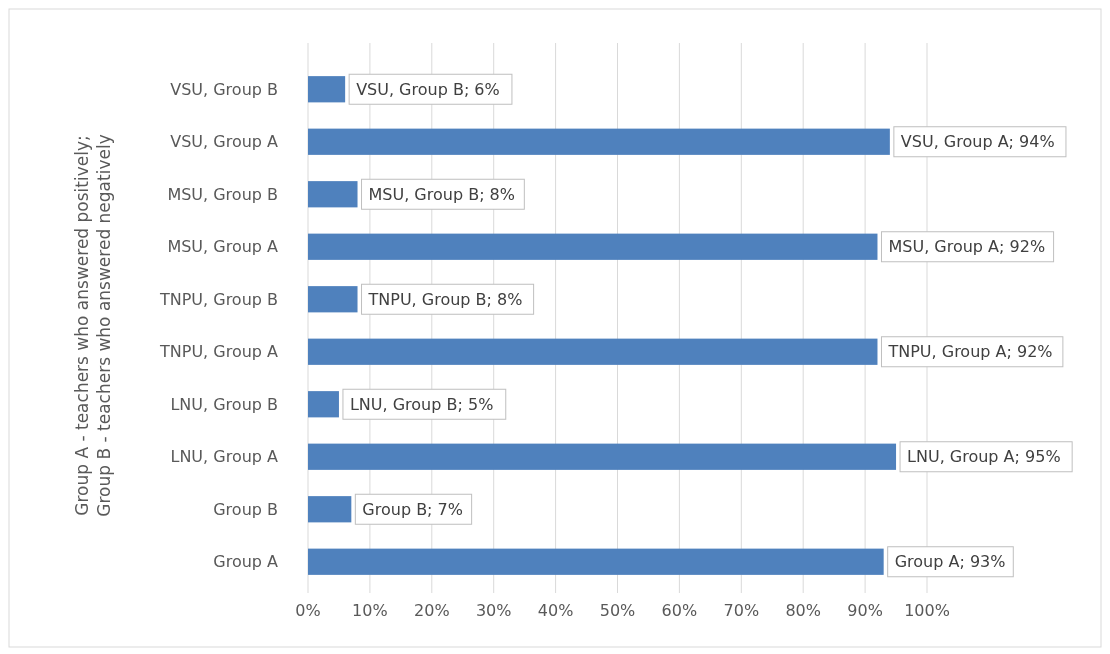  What do you see at coordinates (421, 404) in the screenshot?
I see `data-label: LNU, Group B; 5%` at bounding box center [421, 404].